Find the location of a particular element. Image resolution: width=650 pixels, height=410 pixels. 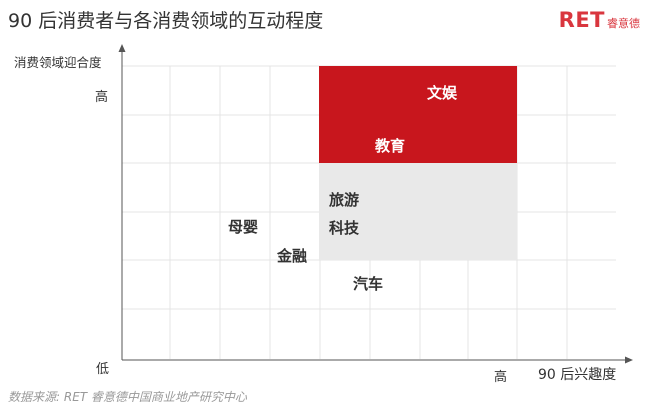

y-axis-arrow is located at coordinates (122, 48).